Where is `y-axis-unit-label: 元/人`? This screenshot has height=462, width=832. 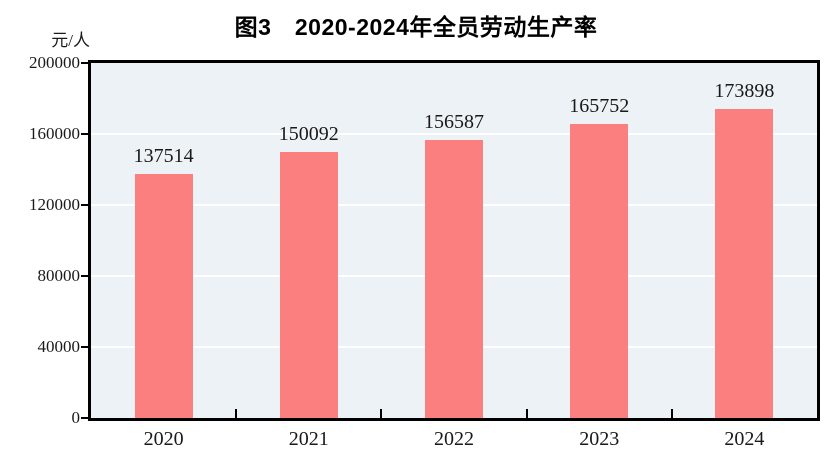 y-axis-unit-label: 元/人 is located at coordinates (70, 40).